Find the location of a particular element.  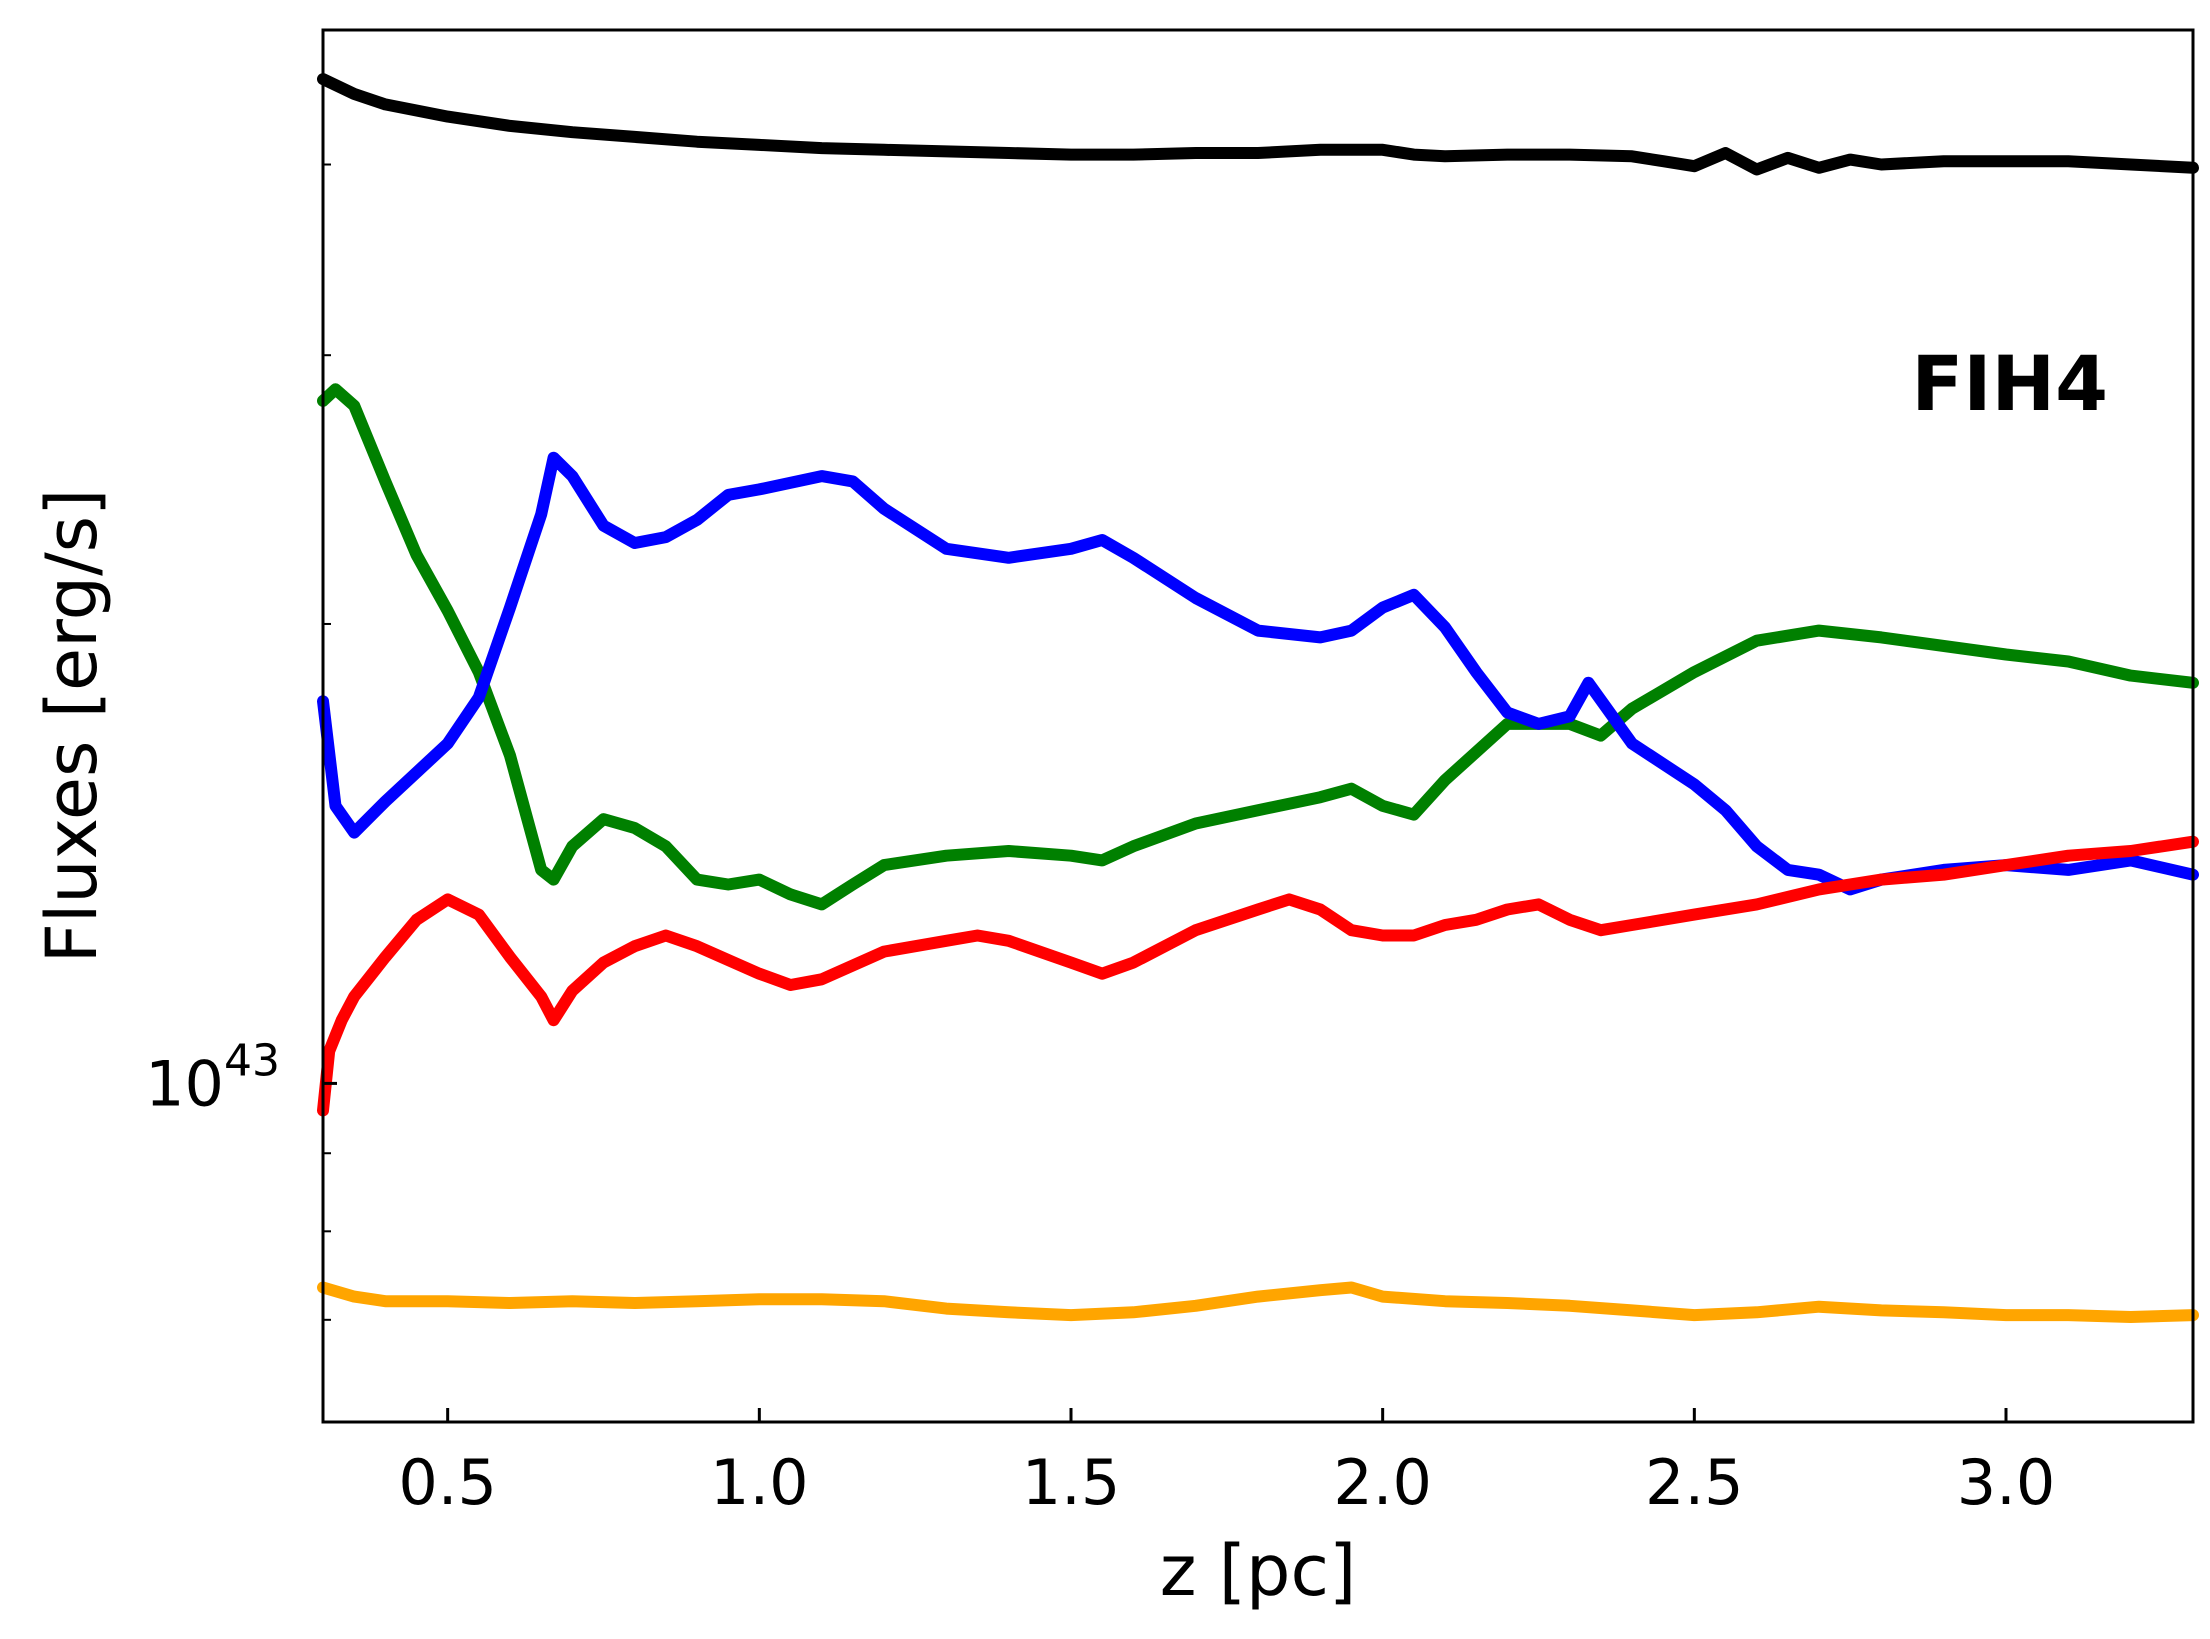

y-axis-label: Fluxes [erg/s] is located at coordinates (72, 726).